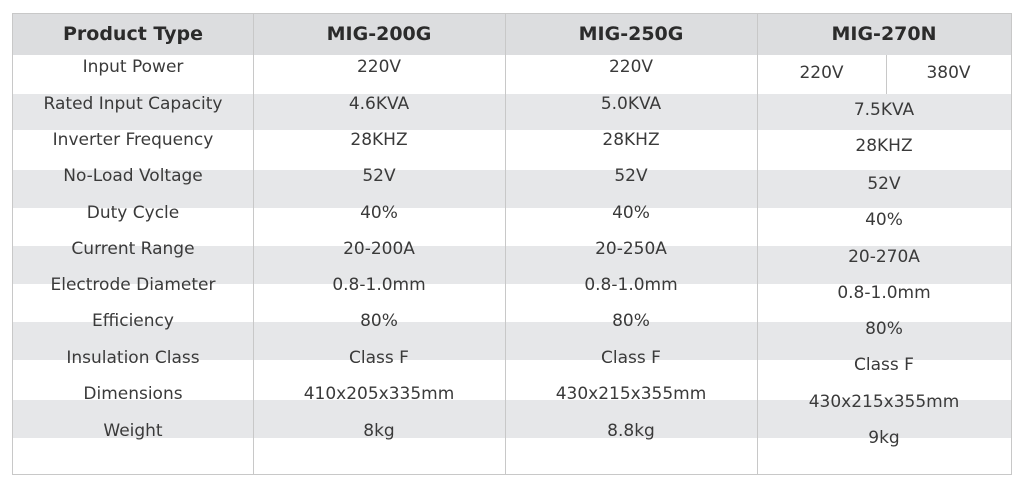  What do you see at coordinates (884, 146) in the screenshot?
I see `cell-mig-270n: 28KHZ` at bounding box center [884, 146].